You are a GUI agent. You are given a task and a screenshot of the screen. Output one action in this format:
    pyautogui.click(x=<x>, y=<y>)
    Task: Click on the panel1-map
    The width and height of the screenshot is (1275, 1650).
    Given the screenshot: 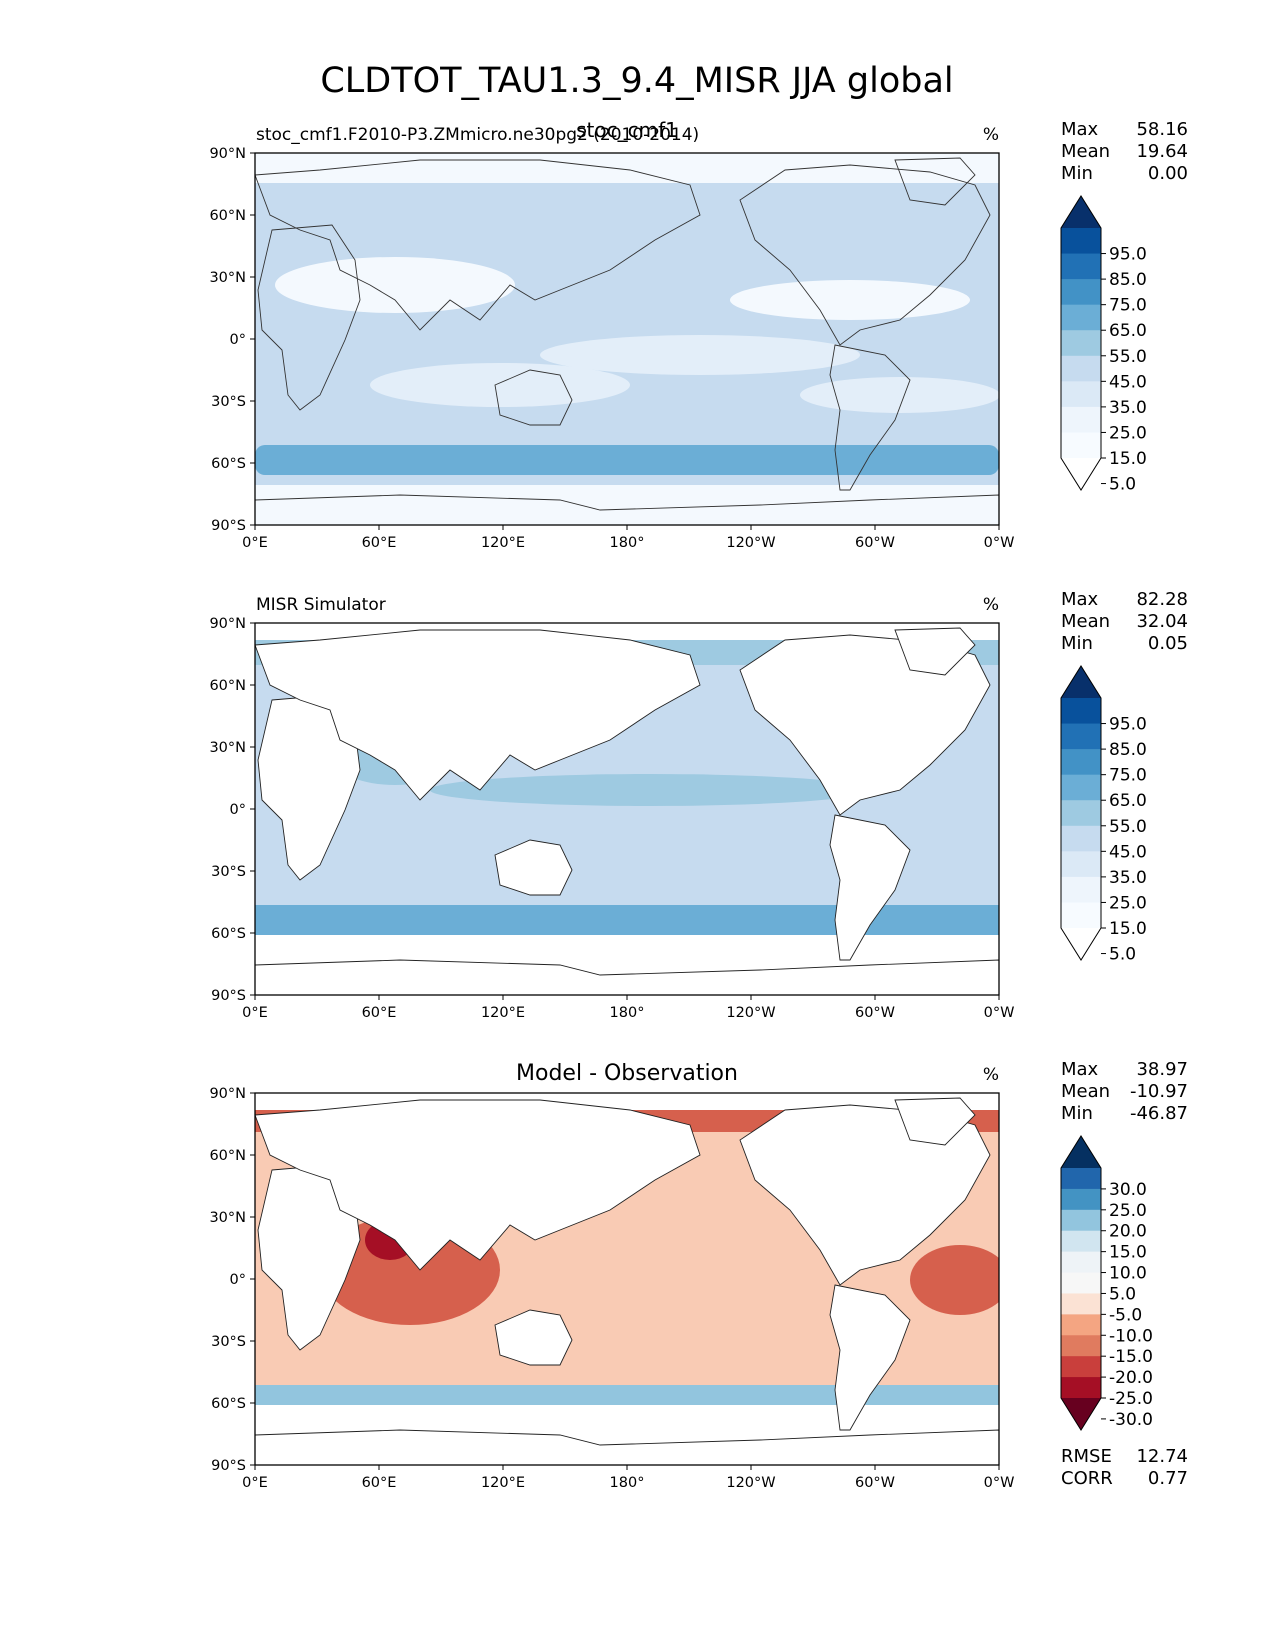 What is the action you would take?
    pyautogui.click(x=627, y=339)
    